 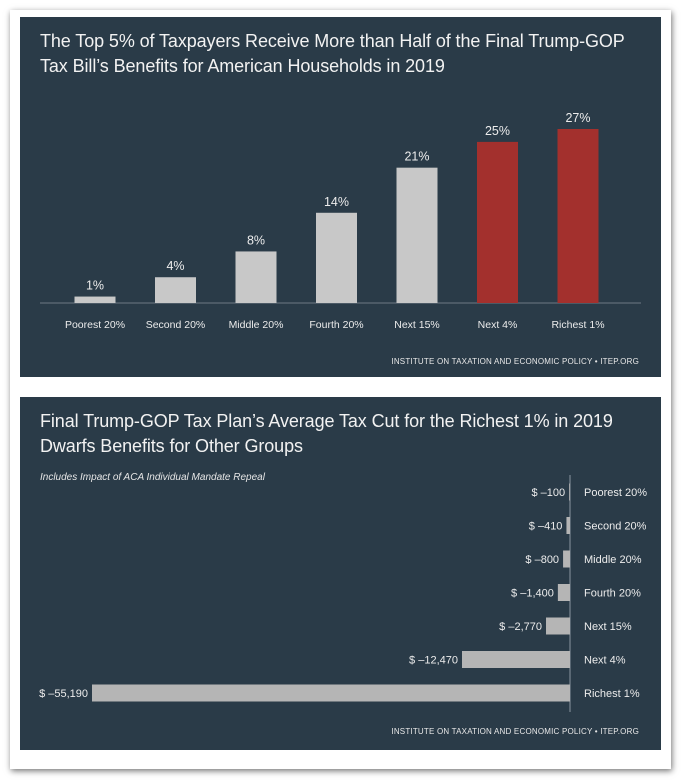 I want to click on data-label: $ –800, so click(x=542, y=560).